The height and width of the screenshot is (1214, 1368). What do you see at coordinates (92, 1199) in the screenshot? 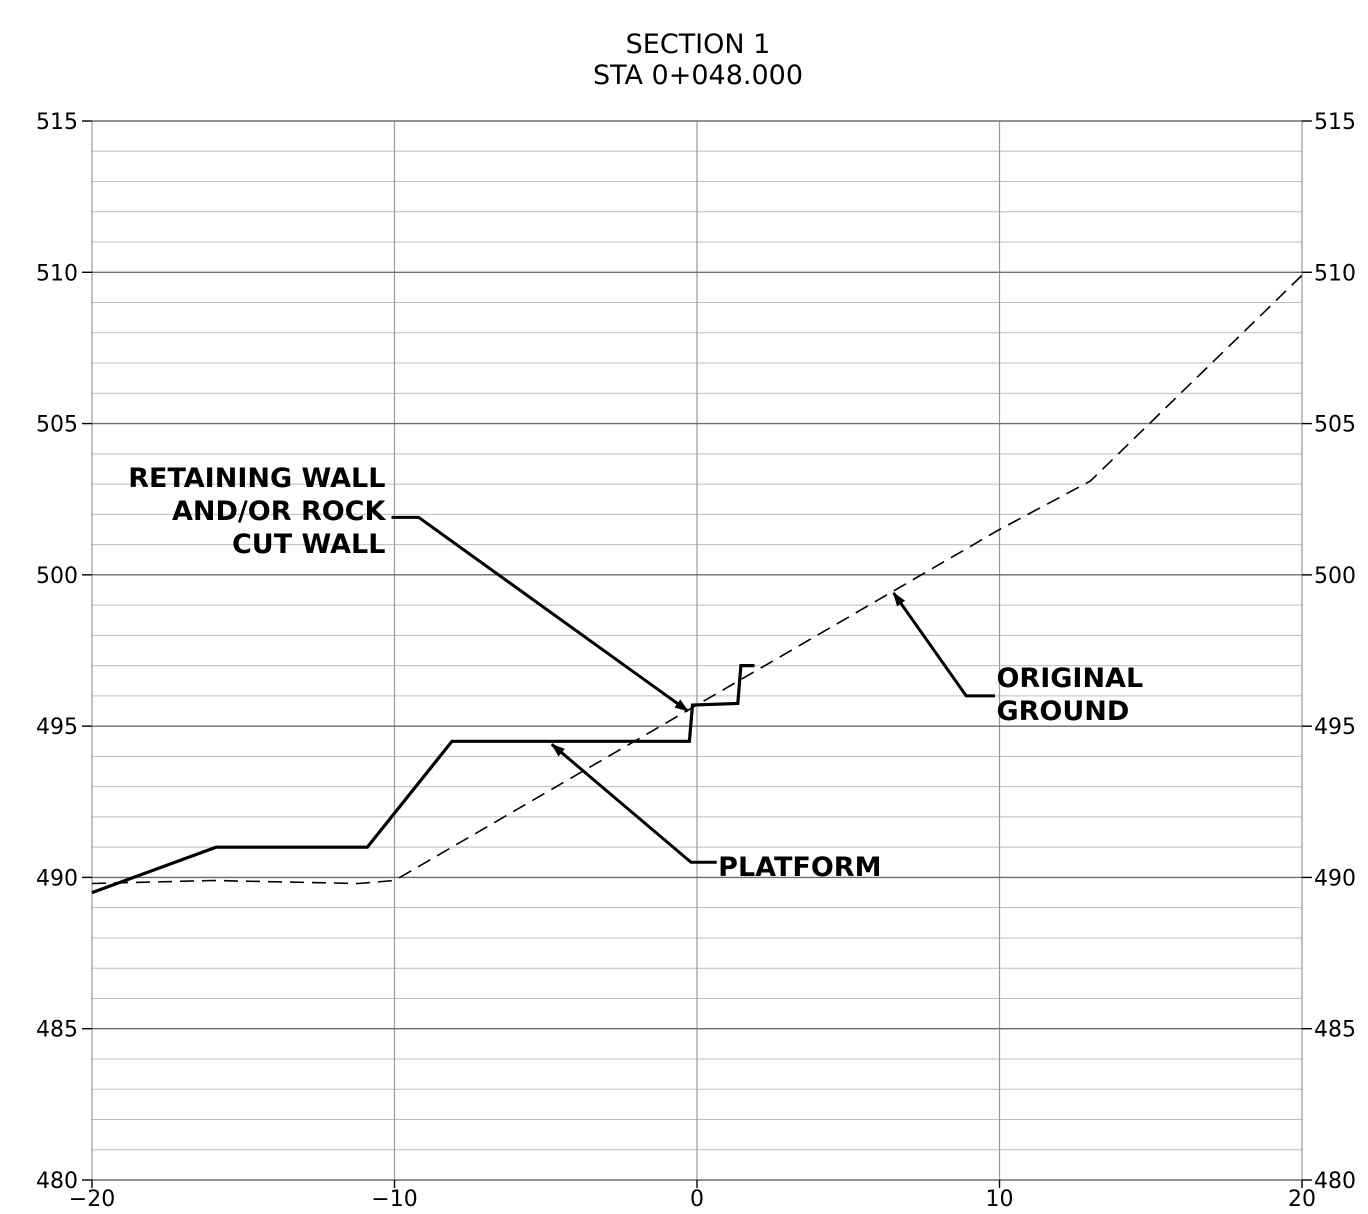
I see `x-tick-label: −20` at bounding box center [92, 1199].